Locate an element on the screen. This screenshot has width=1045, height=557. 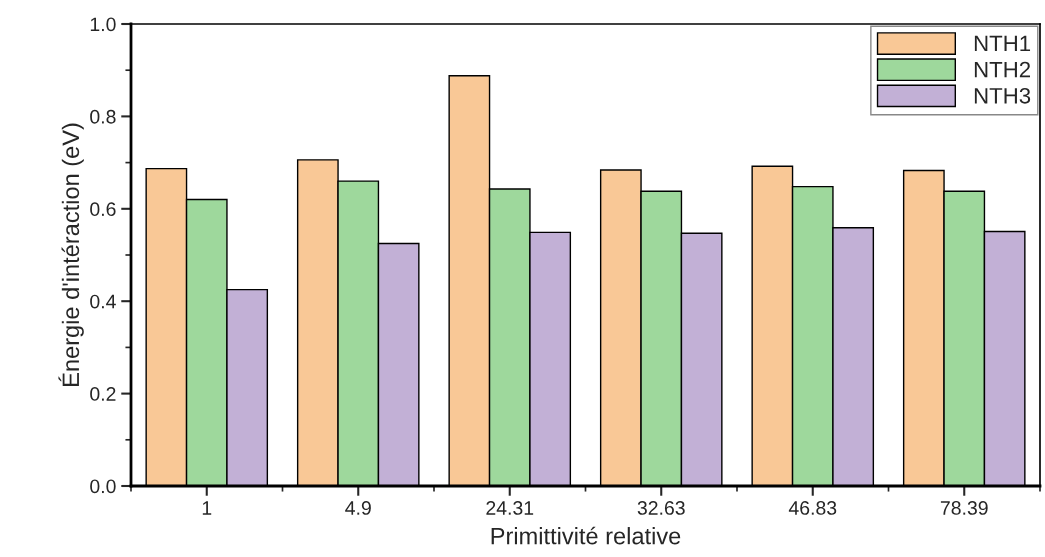
y-tick-label: 1.0 is located at coordinates (103, 24).